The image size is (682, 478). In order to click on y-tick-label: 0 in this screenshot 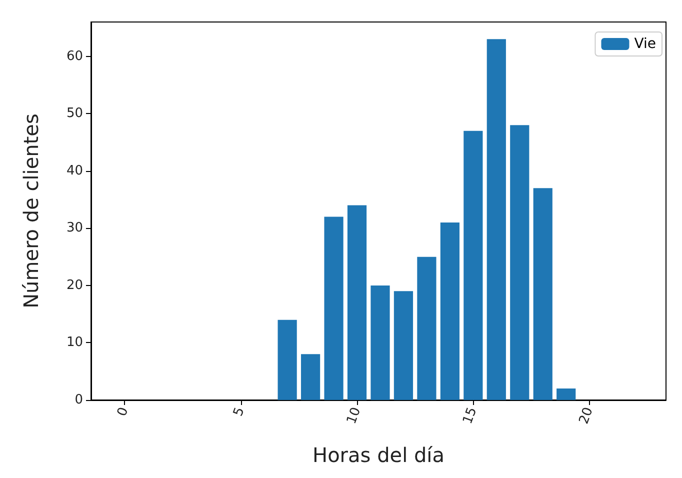, I will do `click(78, 400)`.